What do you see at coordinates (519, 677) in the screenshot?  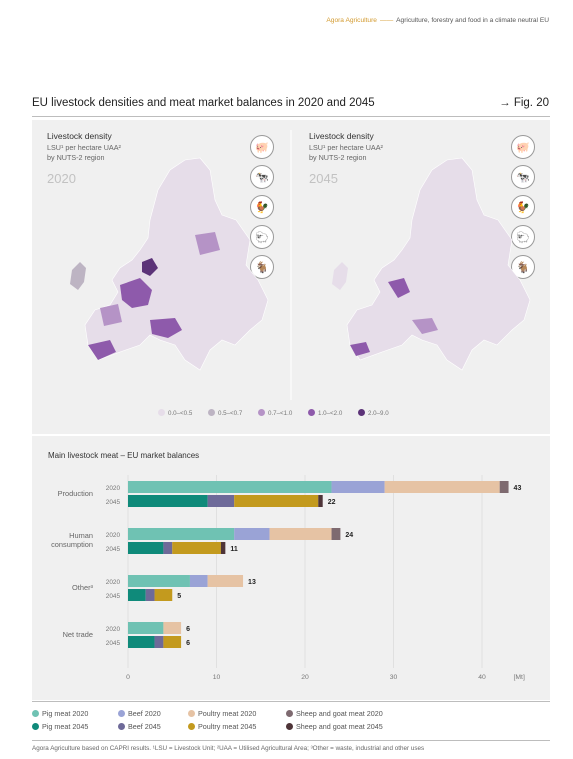 I see `x-unit-label: [Mt]` at bounding box center [519, 677].